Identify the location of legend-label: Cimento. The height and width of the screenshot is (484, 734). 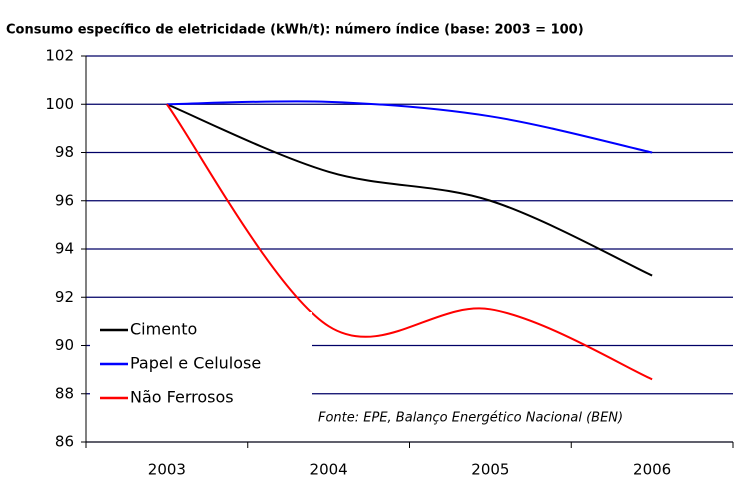
(163, 329).